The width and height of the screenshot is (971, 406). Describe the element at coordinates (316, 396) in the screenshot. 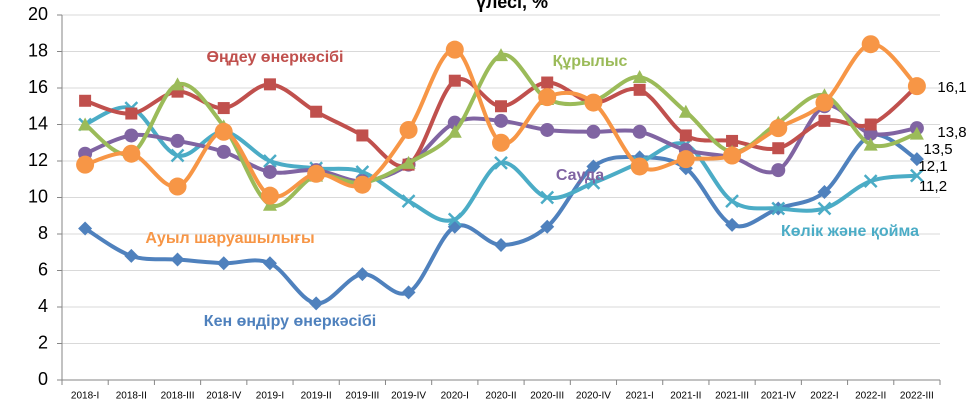

I see `x-tick-label: 2019-II` at that location.